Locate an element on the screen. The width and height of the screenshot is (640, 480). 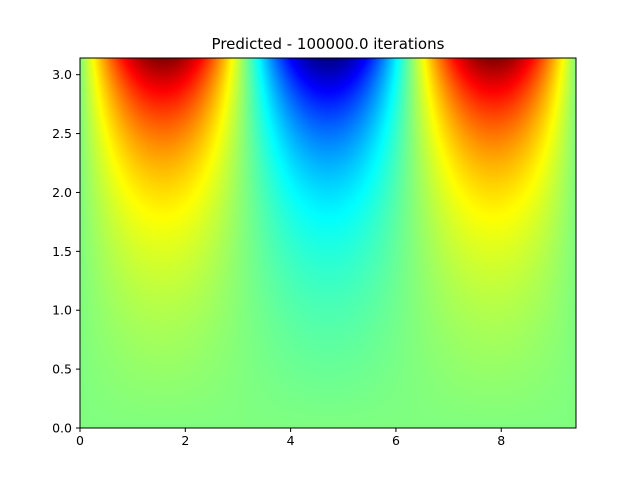
x-tick-label: 8 is located at coordinates (501, 440).